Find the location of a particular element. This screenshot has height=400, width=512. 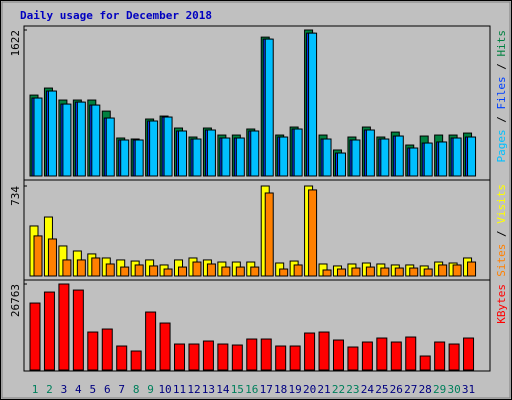

x-tick-label: 8 is located at coordinates (136, 389).